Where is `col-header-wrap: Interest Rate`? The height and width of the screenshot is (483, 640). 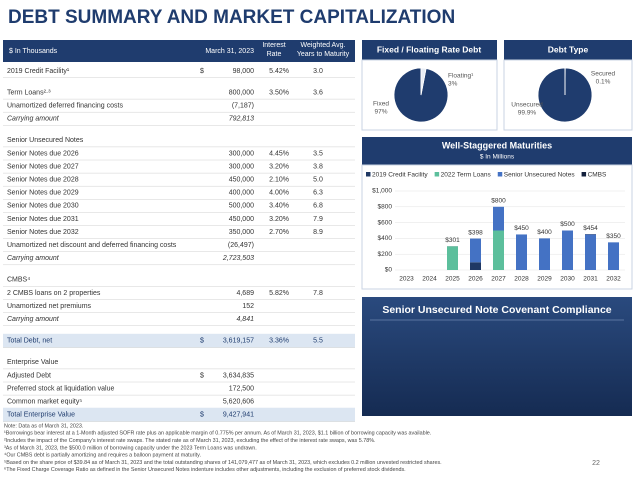 col-header-wrap: Interest Rate is located at coordinates (274, 51).